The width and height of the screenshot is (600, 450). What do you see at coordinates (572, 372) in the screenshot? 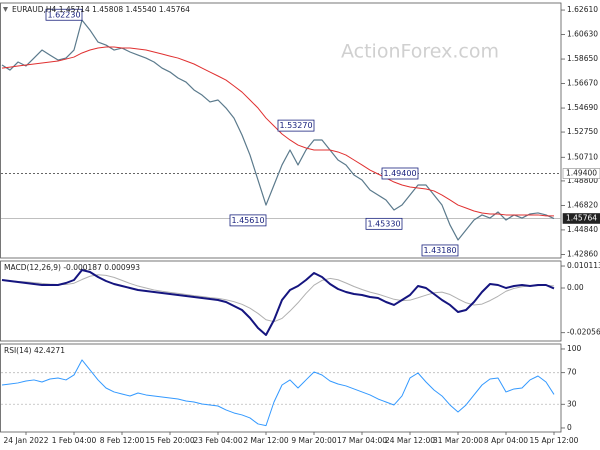
I see `y-tick-label: 70` at bounding box center [572, 372].